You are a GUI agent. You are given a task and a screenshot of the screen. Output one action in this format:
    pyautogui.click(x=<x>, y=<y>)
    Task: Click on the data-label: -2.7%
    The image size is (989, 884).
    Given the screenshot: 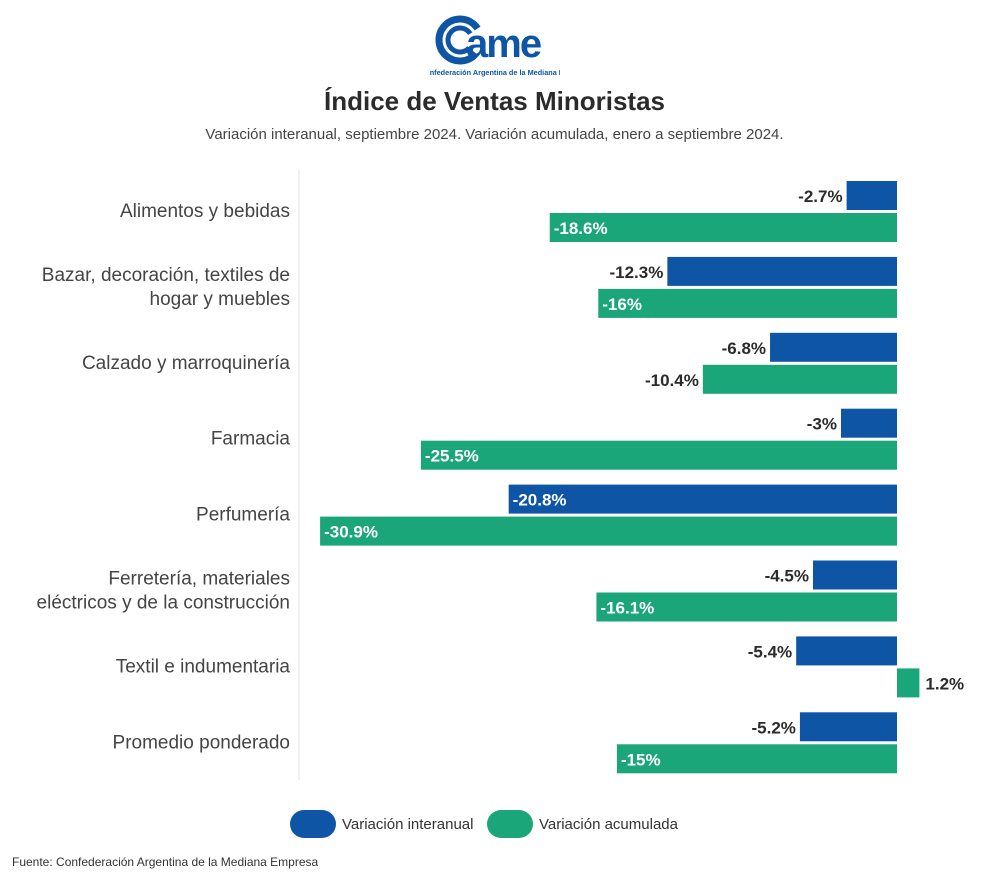 What is the action you would take?
    pyautogui.click(x=820, y=196)
    